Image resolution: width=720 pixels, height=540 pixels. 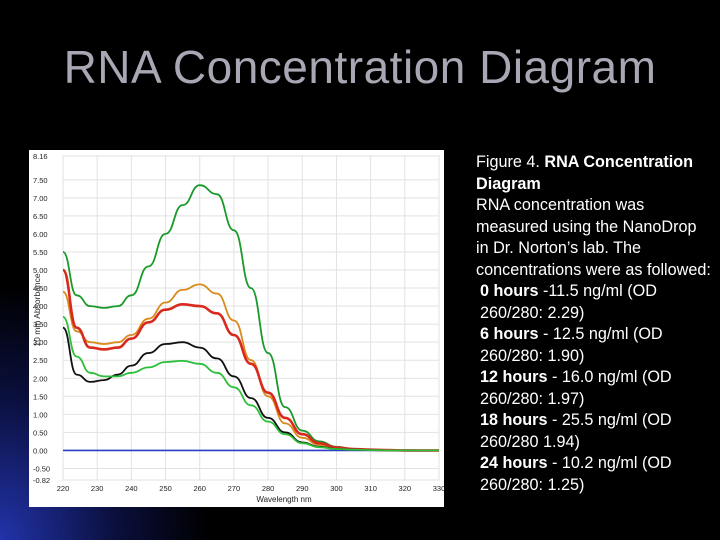 I want to click on y-tick-label: 5.50, so click(x=40, y=252).